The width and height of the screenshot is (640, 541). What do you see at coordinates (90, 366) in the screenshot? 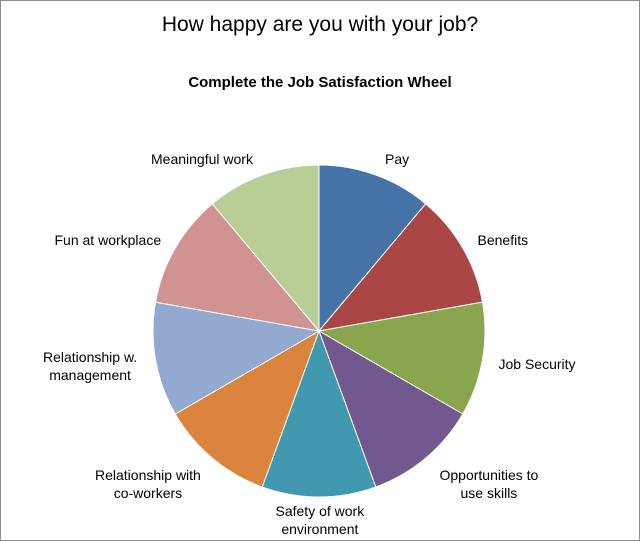
I see `slice-label: Relationship w. management` at bounding box center [90, 366].